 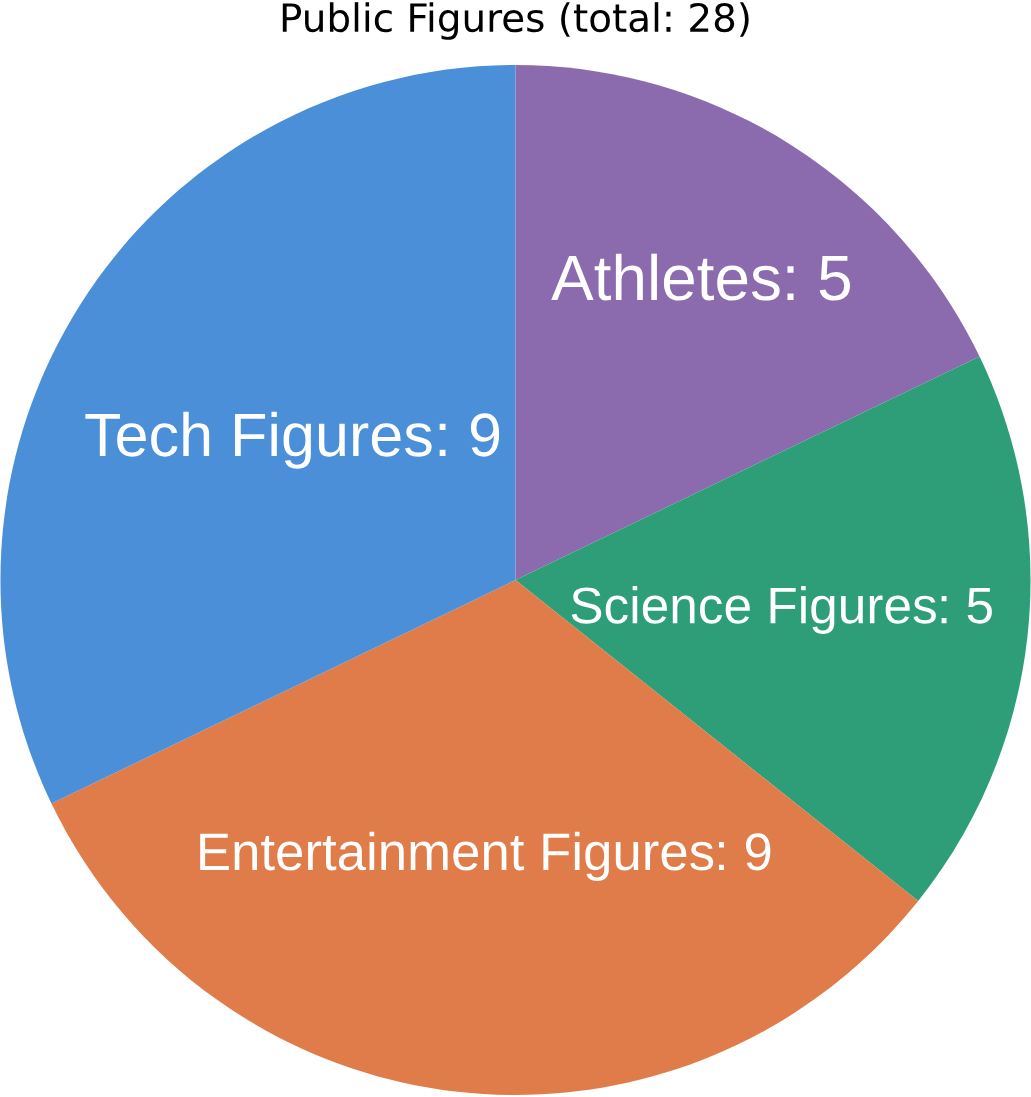 What do you see at coordinates (753, 610) in the screenshot?
I see `slice-label: Science Figures` at bounding box center [753, 610].